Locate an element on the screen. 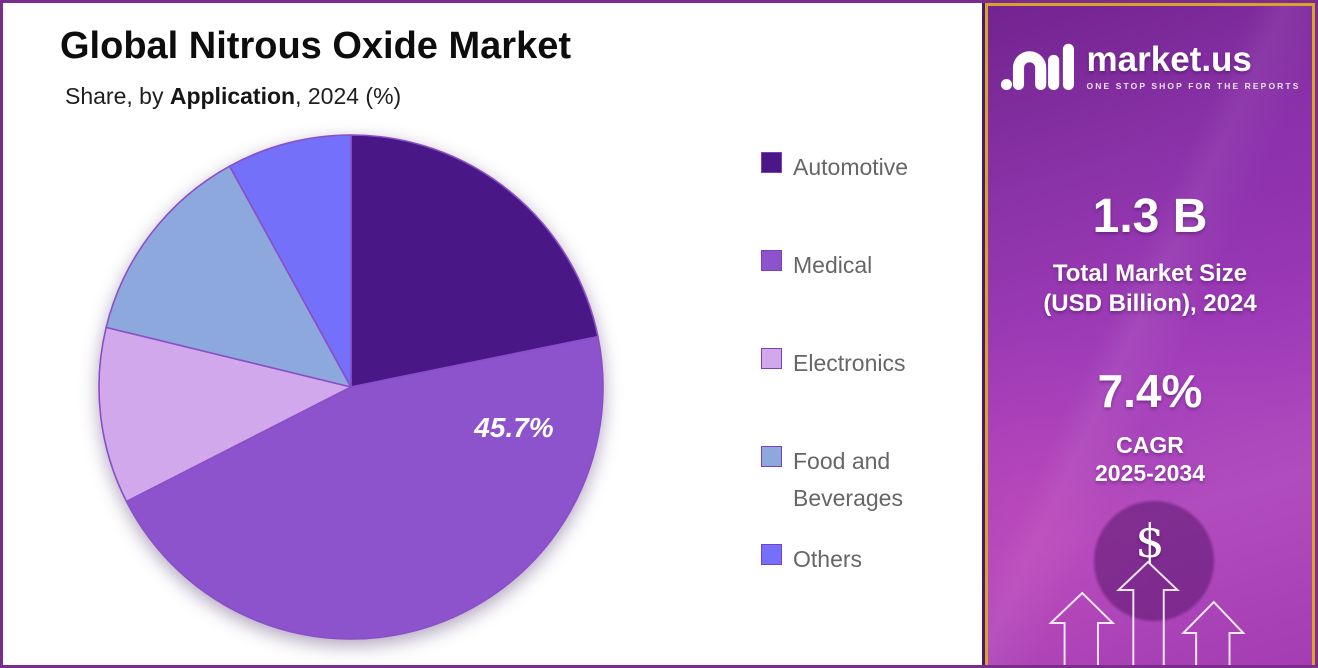 The image size is (1318, 668). growth-arrows-icon is located at coordinates (1147, 612).